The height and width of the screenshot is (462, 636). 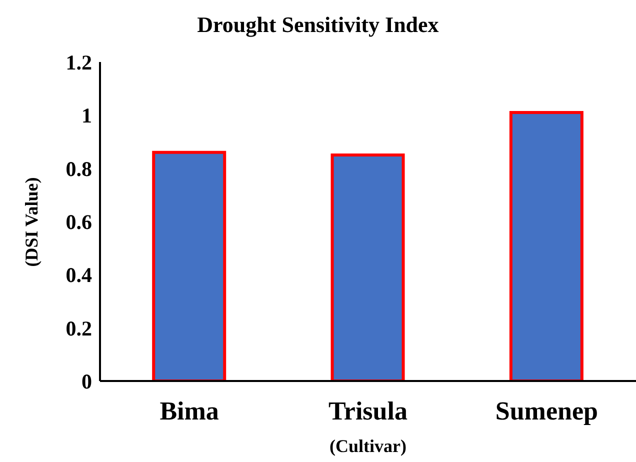 What do you see at coordinates (79, 275) in the screenshot?
I see `y-tick-label: 0.4` at bounding box center [79, 275].